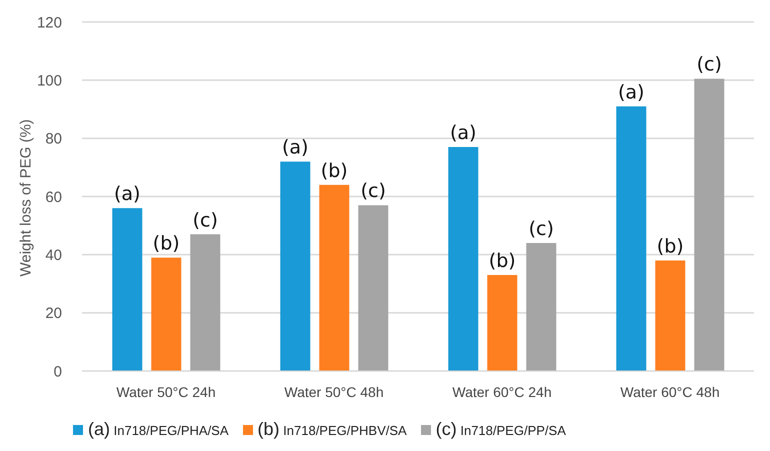 The width and height of the screenshot is (770, 451). I want to click on y-tick-label: 40, so click(53, 255).